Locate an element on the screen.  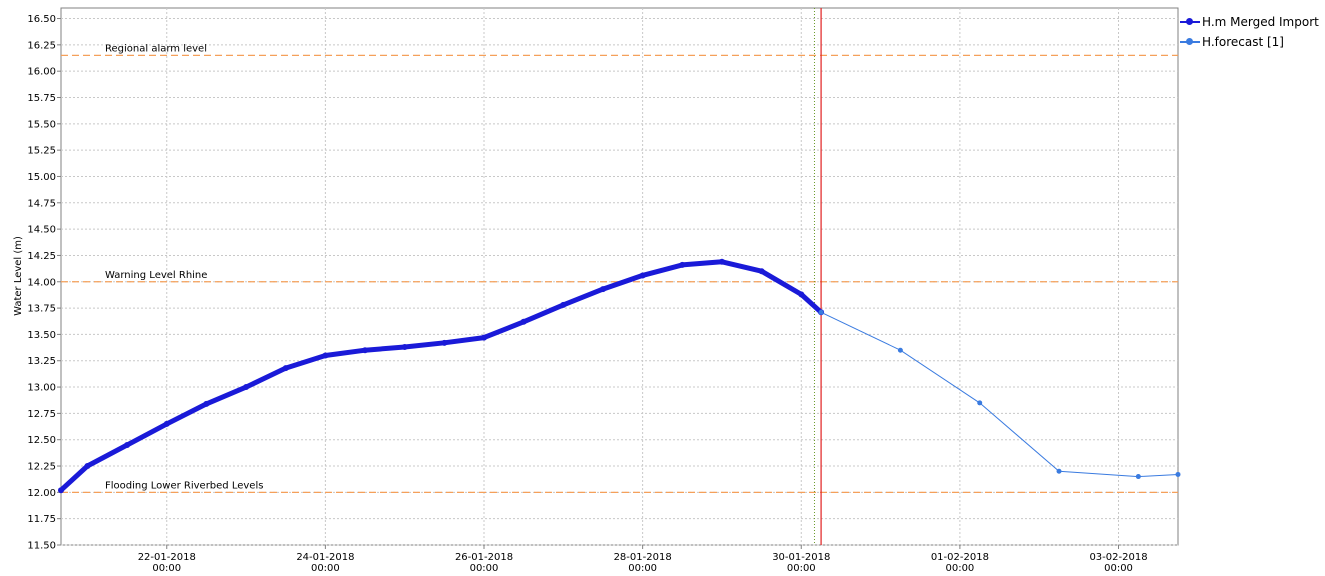
y-tick-label: 12.50 is located at coordinates (41, 440).